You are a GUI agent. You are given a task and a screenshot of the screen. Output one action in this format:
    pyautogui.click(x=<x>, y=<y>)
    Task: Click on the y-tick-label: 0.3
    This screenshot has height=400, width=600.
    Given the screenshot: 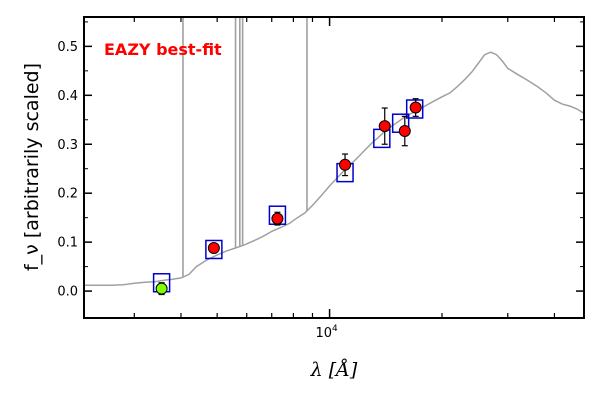 What is the action you would take?
    pyautogui.click(x=67, y=145)
    